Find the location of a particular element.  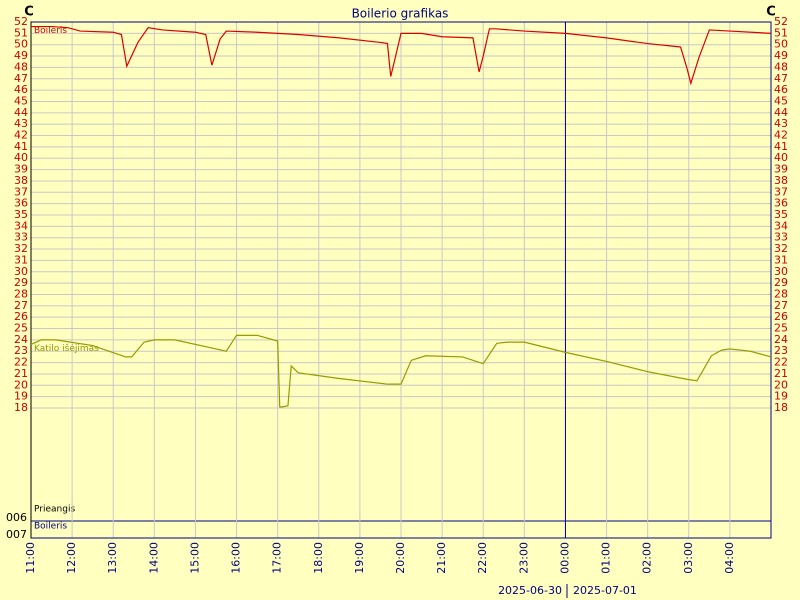

x-tick-label: 13:00 is located at coordinates (112, 558).